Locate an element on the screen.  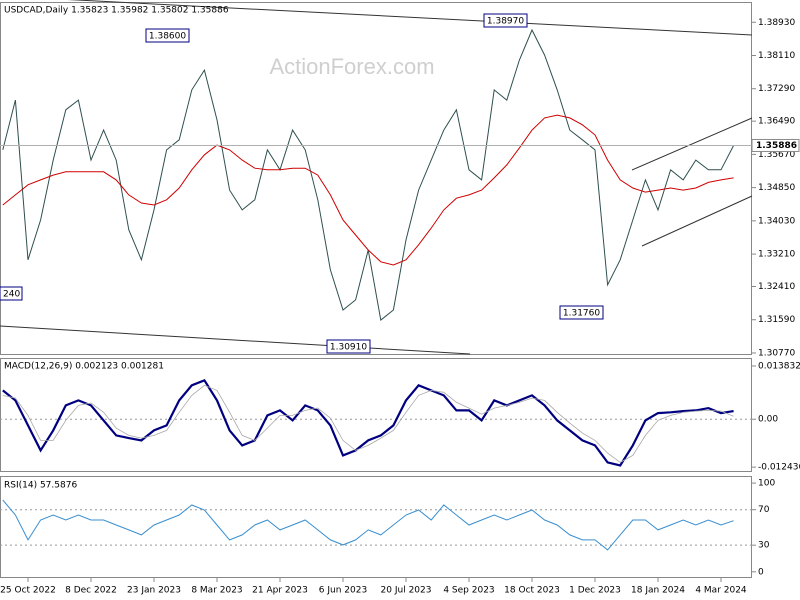
annotation: 1.31760 is located at coordinates (581, 314).